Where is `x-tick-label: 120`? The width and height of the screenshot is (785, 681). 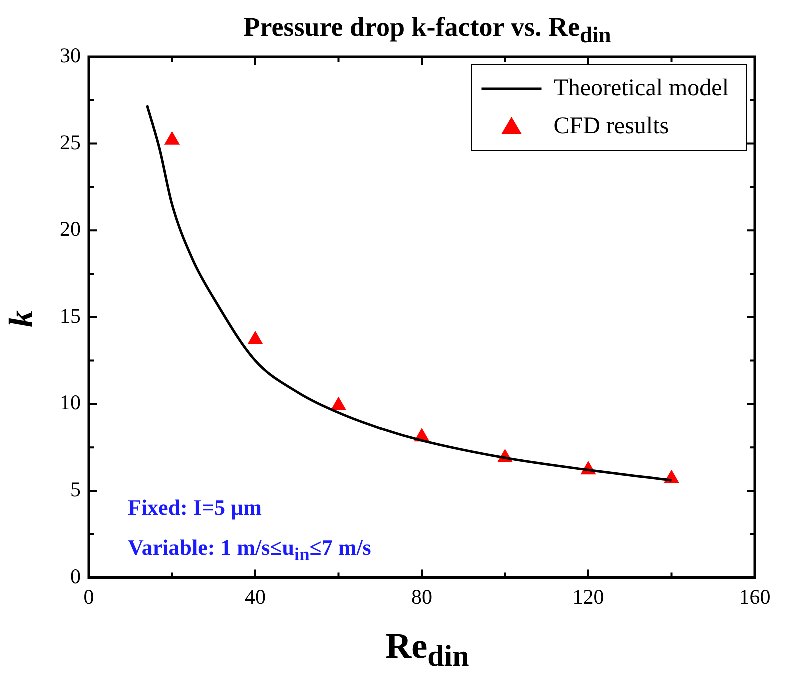
x-tick-label: 120 is located at coordinates (588, 596).